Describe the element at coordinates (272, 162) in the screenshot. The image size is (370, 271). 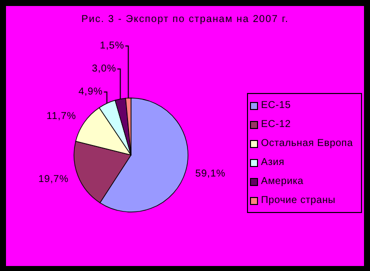
I see `legend-label: Азия` at that location.